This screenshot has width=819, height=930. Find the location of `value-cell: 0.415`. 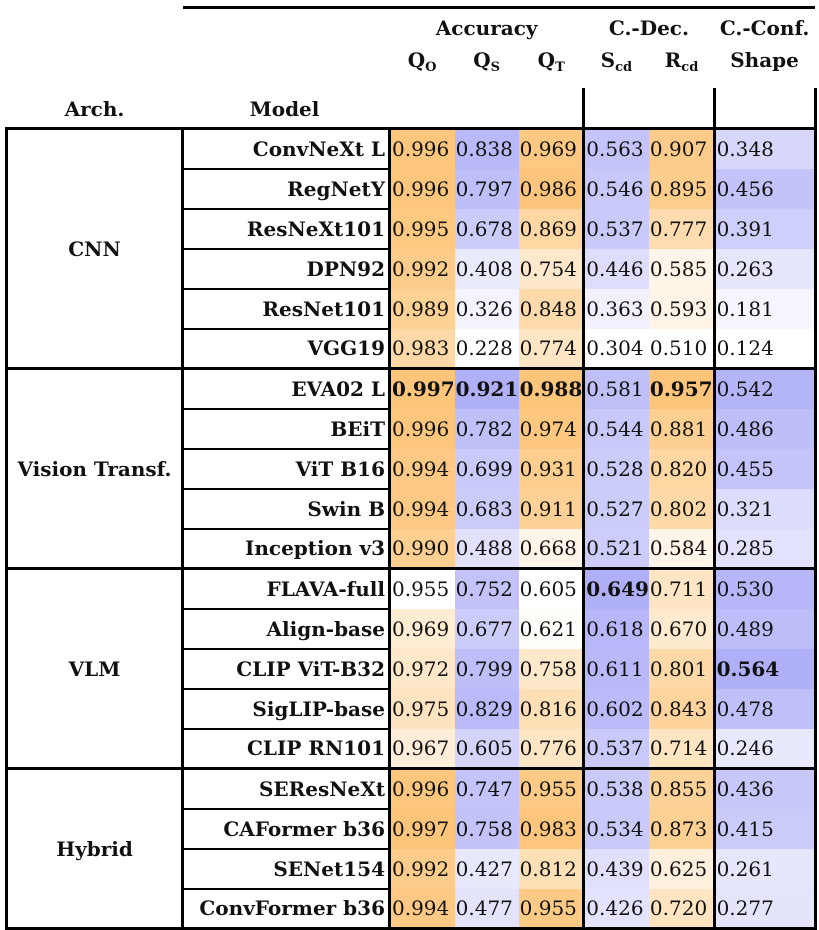

value-cell: 0.415 is located at coordinates (765, 828).